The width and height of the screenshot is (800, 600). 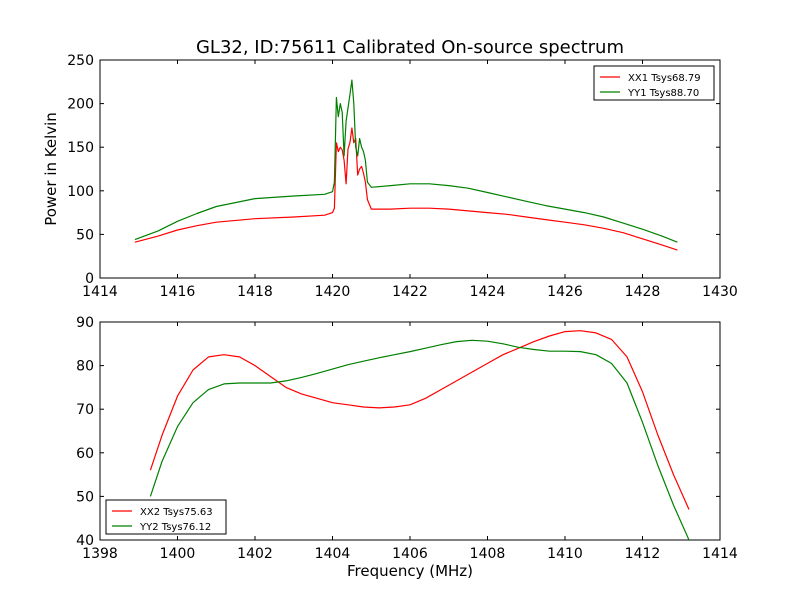 I want to click on y-tick-label: 70, so click(x=85, y=410).